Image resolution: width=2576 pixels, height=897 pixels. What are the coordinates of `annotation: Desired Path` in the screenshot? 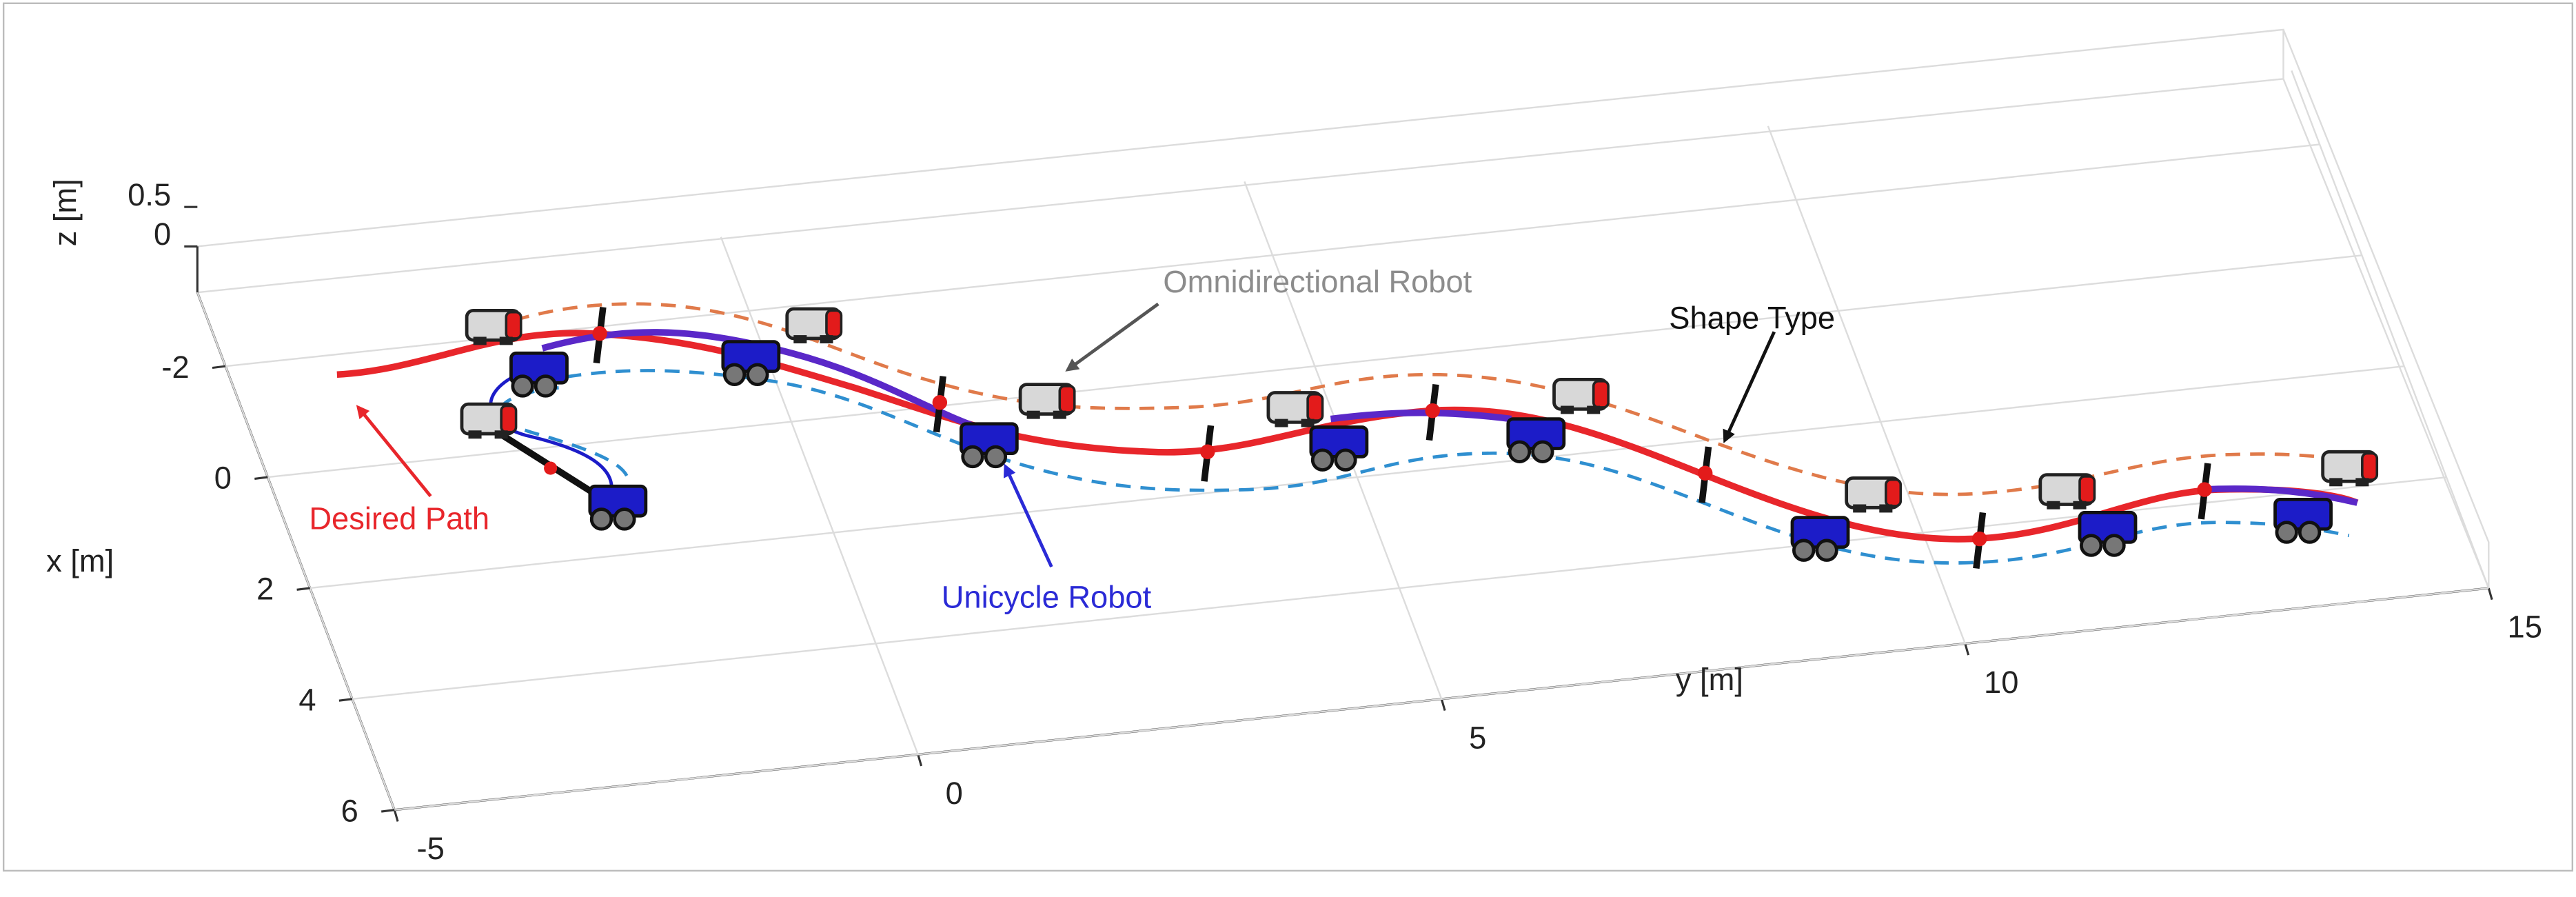 It's located at (399, 518).